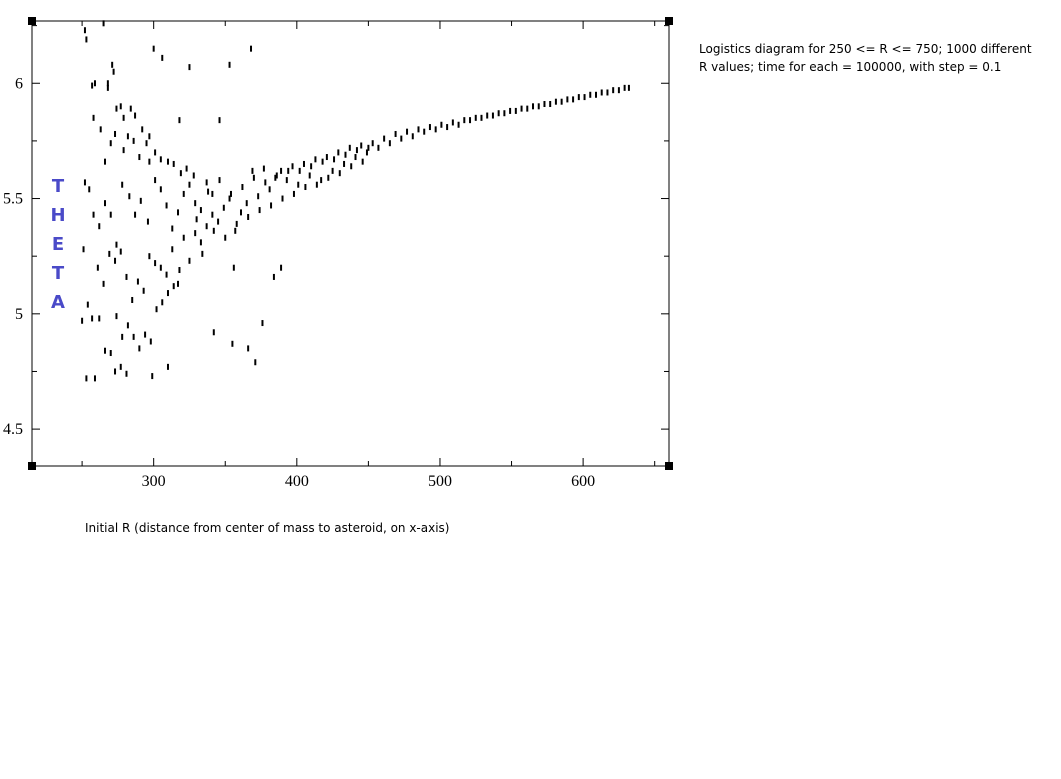 This screenshot has height=779, width=1061. I want to click on y-tick-label: 5, so click(19, 314).